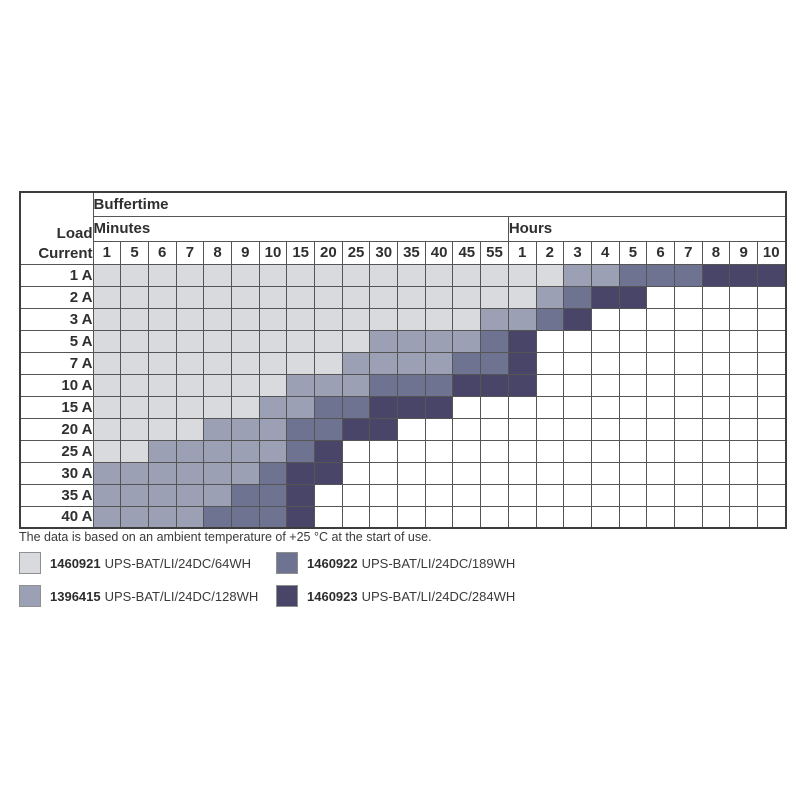 The width and height of the screenshot is (800, 800). Describe the element at coordinates (65, 253) in the screenshot. I see `y-axis-label-line2: Current` at that location.